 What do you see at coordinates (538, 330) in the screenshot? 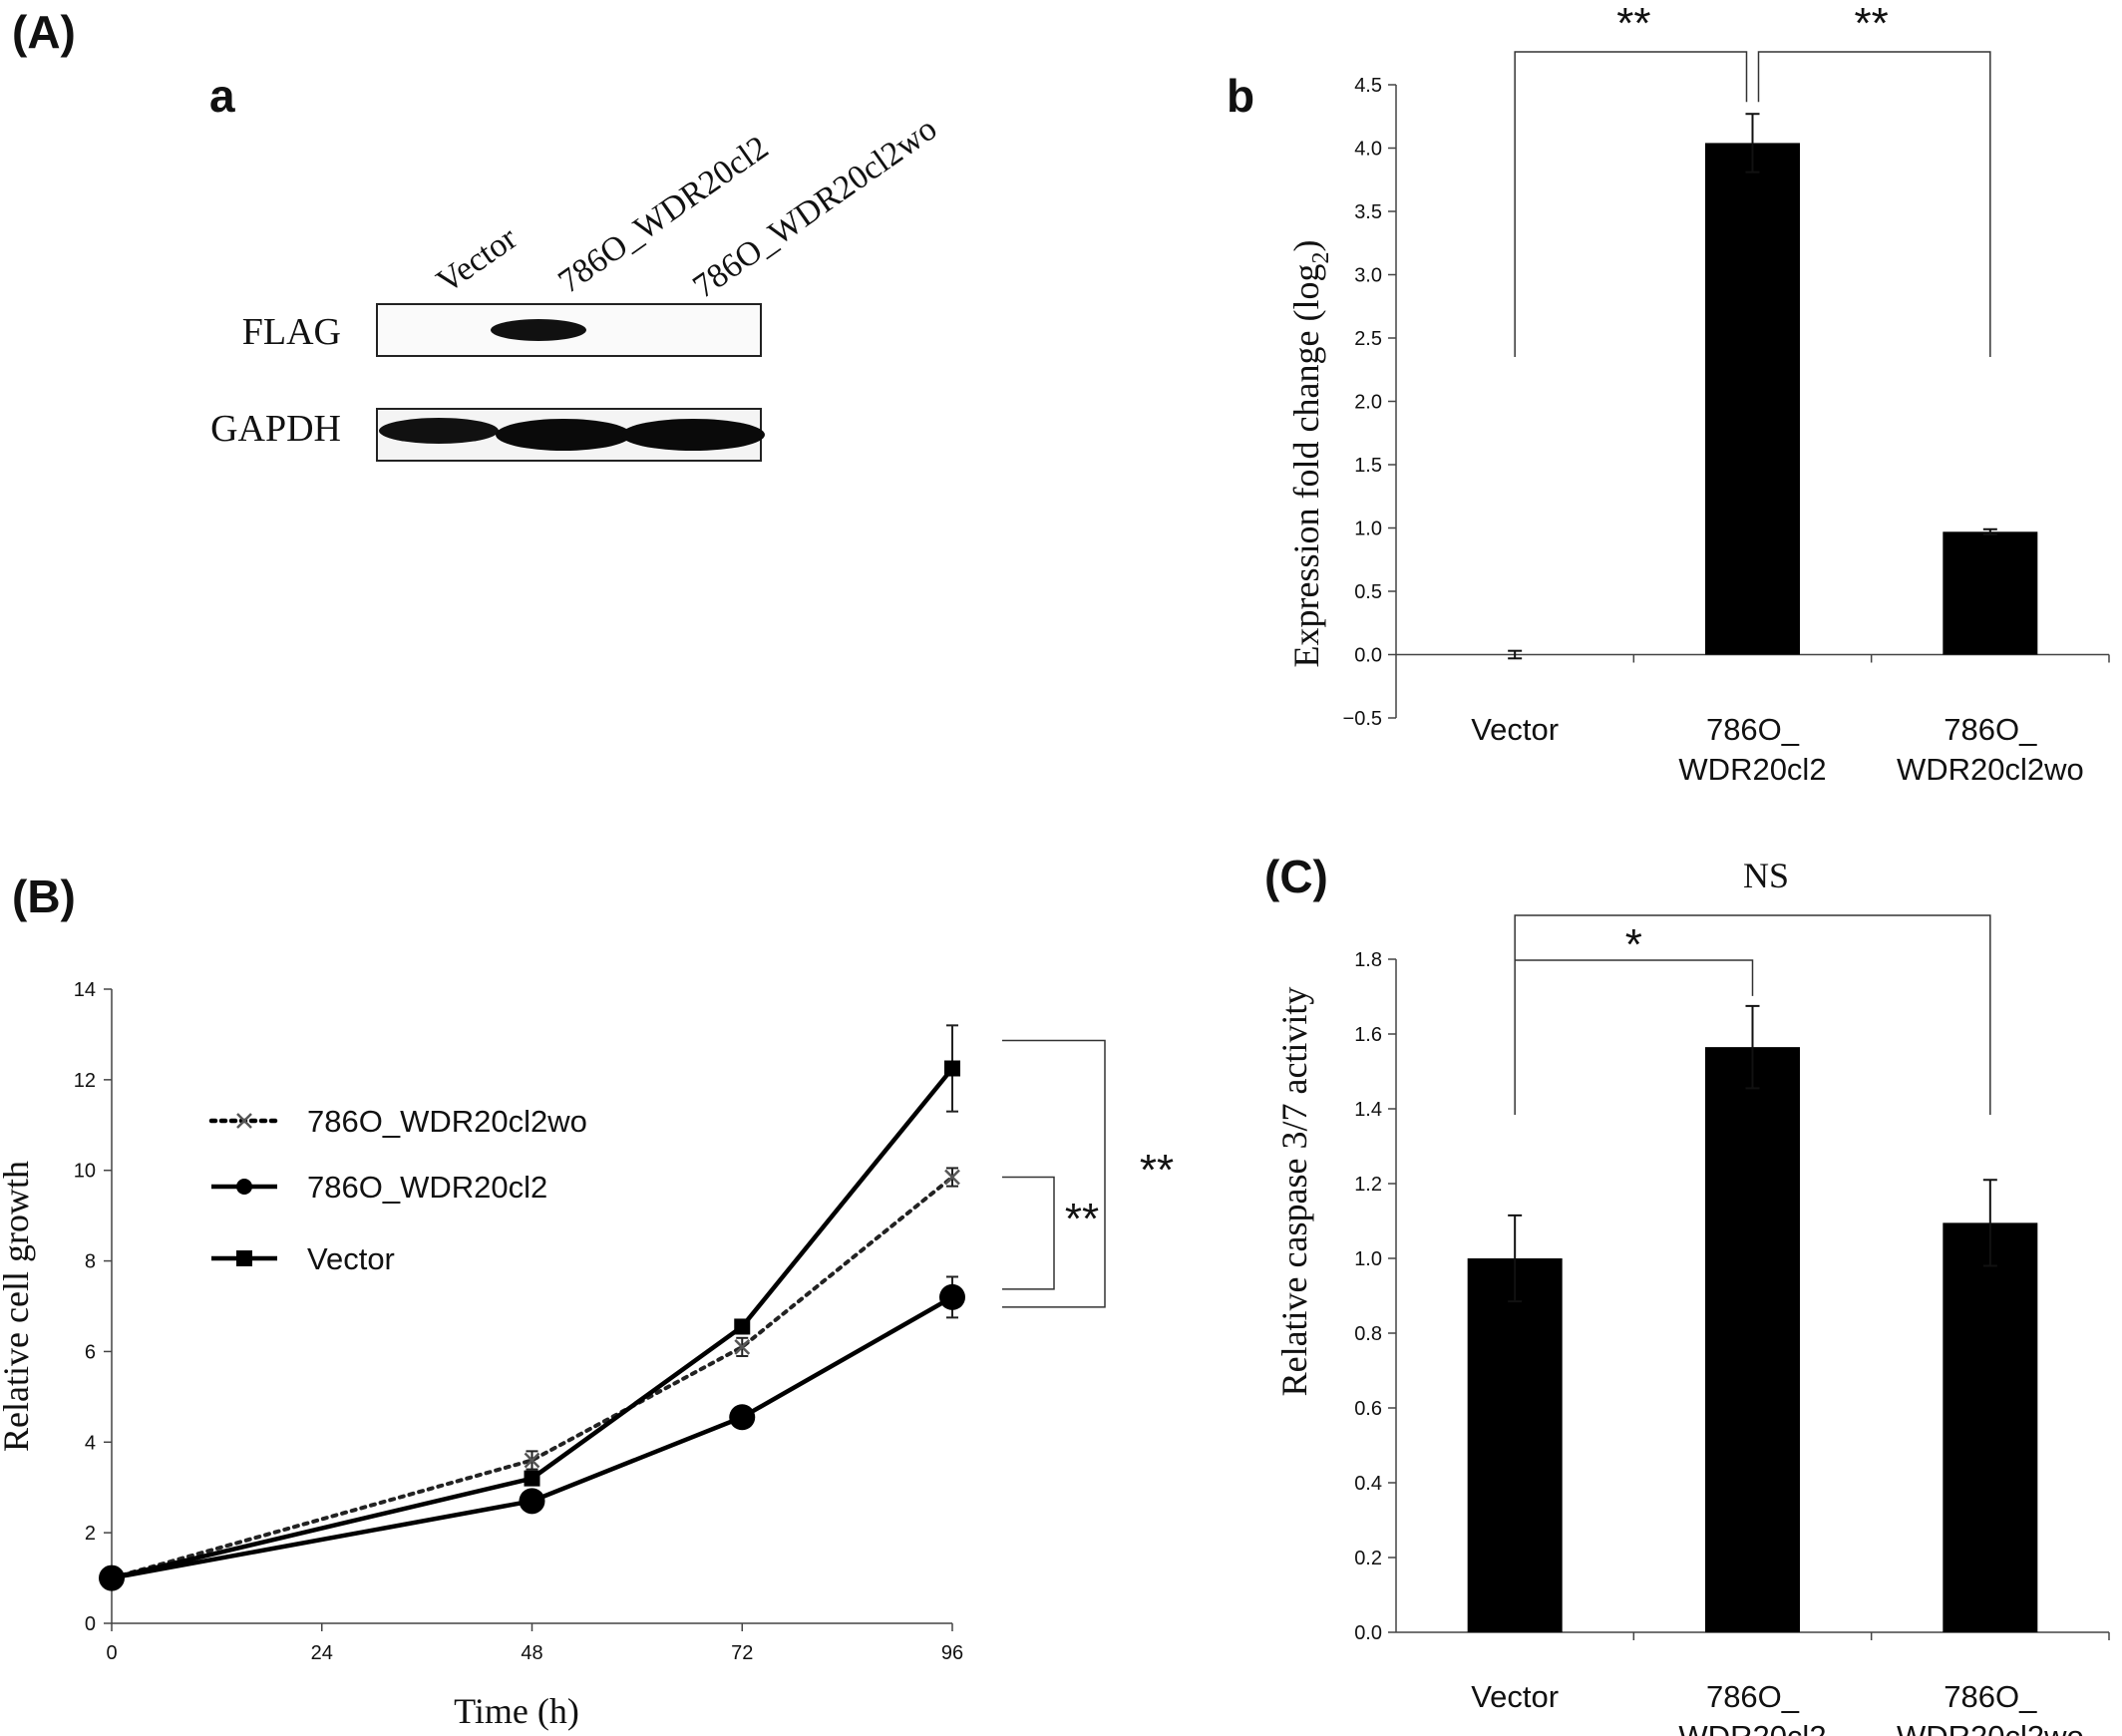
I see `blot-band-flag-wdr20cl2` at bounding box center [538, 330].